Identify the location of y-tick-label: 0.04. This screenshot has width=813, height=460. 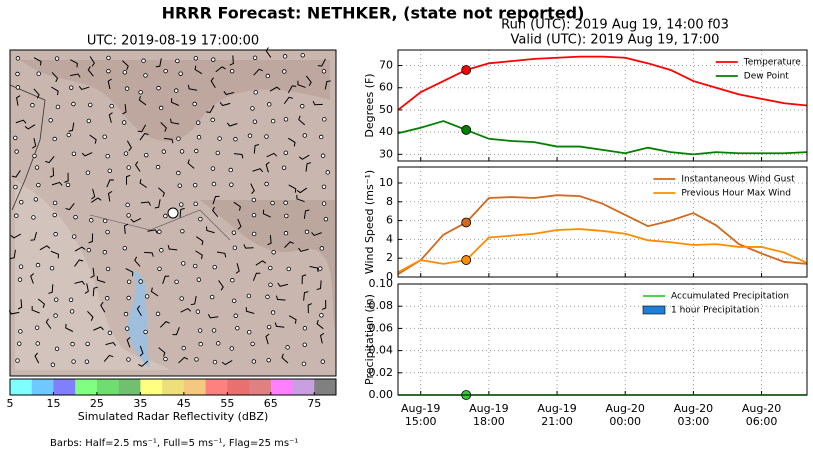
(381, 350).